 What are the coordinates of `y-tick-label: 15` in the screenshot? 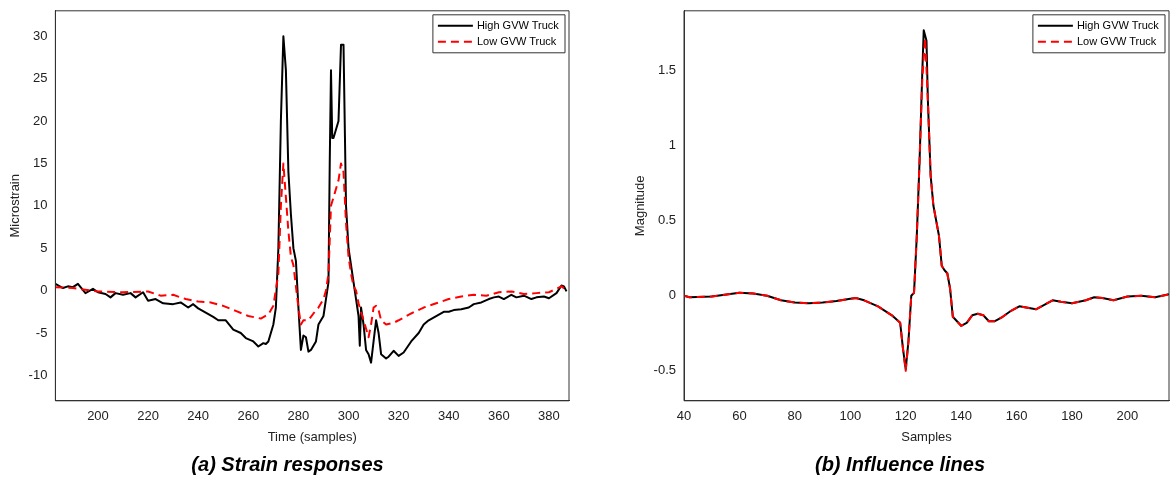 It's located at (40, 162).